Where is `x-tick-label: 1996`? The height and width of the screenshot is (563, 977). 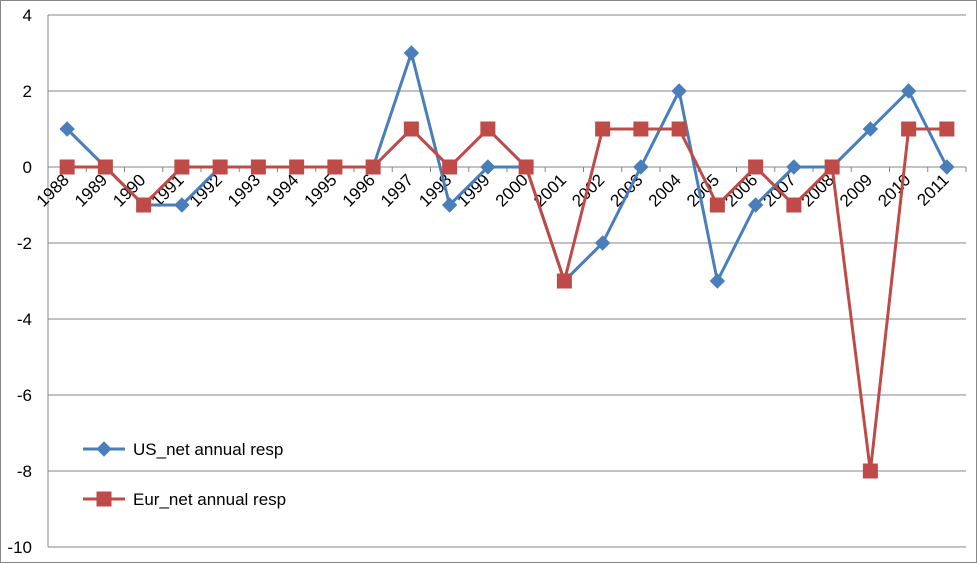
x-tick-label: 1996 is located at coordinates (359, 190).